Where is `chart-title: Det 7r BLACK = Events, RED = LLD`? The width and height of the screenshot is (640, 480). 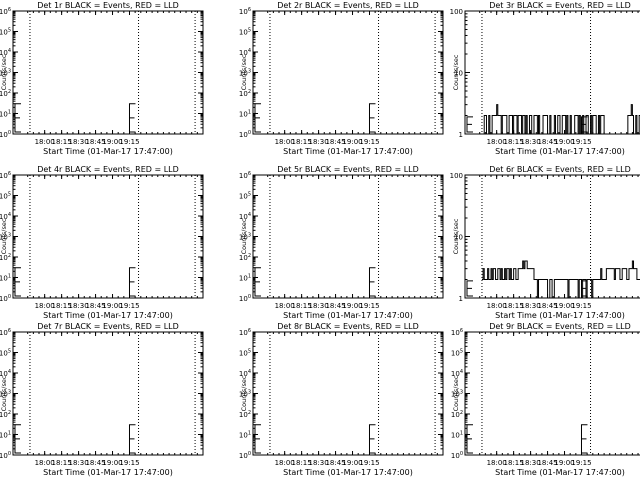 chart-title: Det 7r BLACK = Events, RED = LLD is located at coordinates (108, 326).